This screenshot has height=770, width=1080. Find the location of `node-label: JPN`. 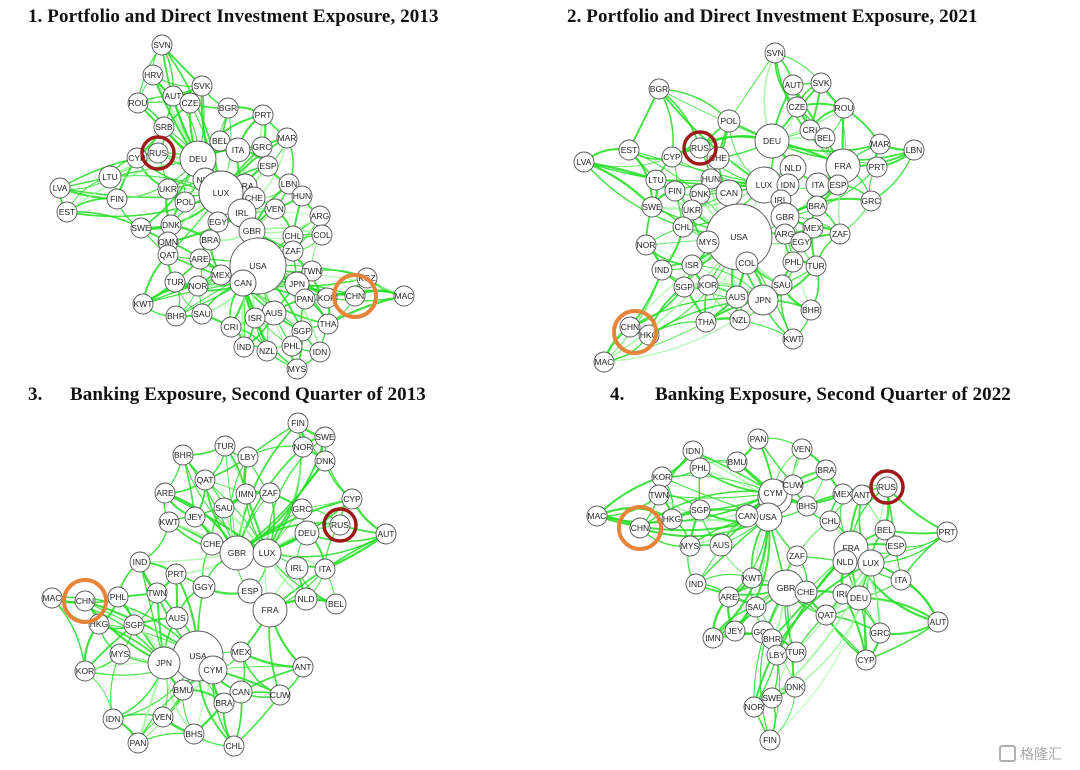

node-label: JPN is located at coordinates (763, 300).